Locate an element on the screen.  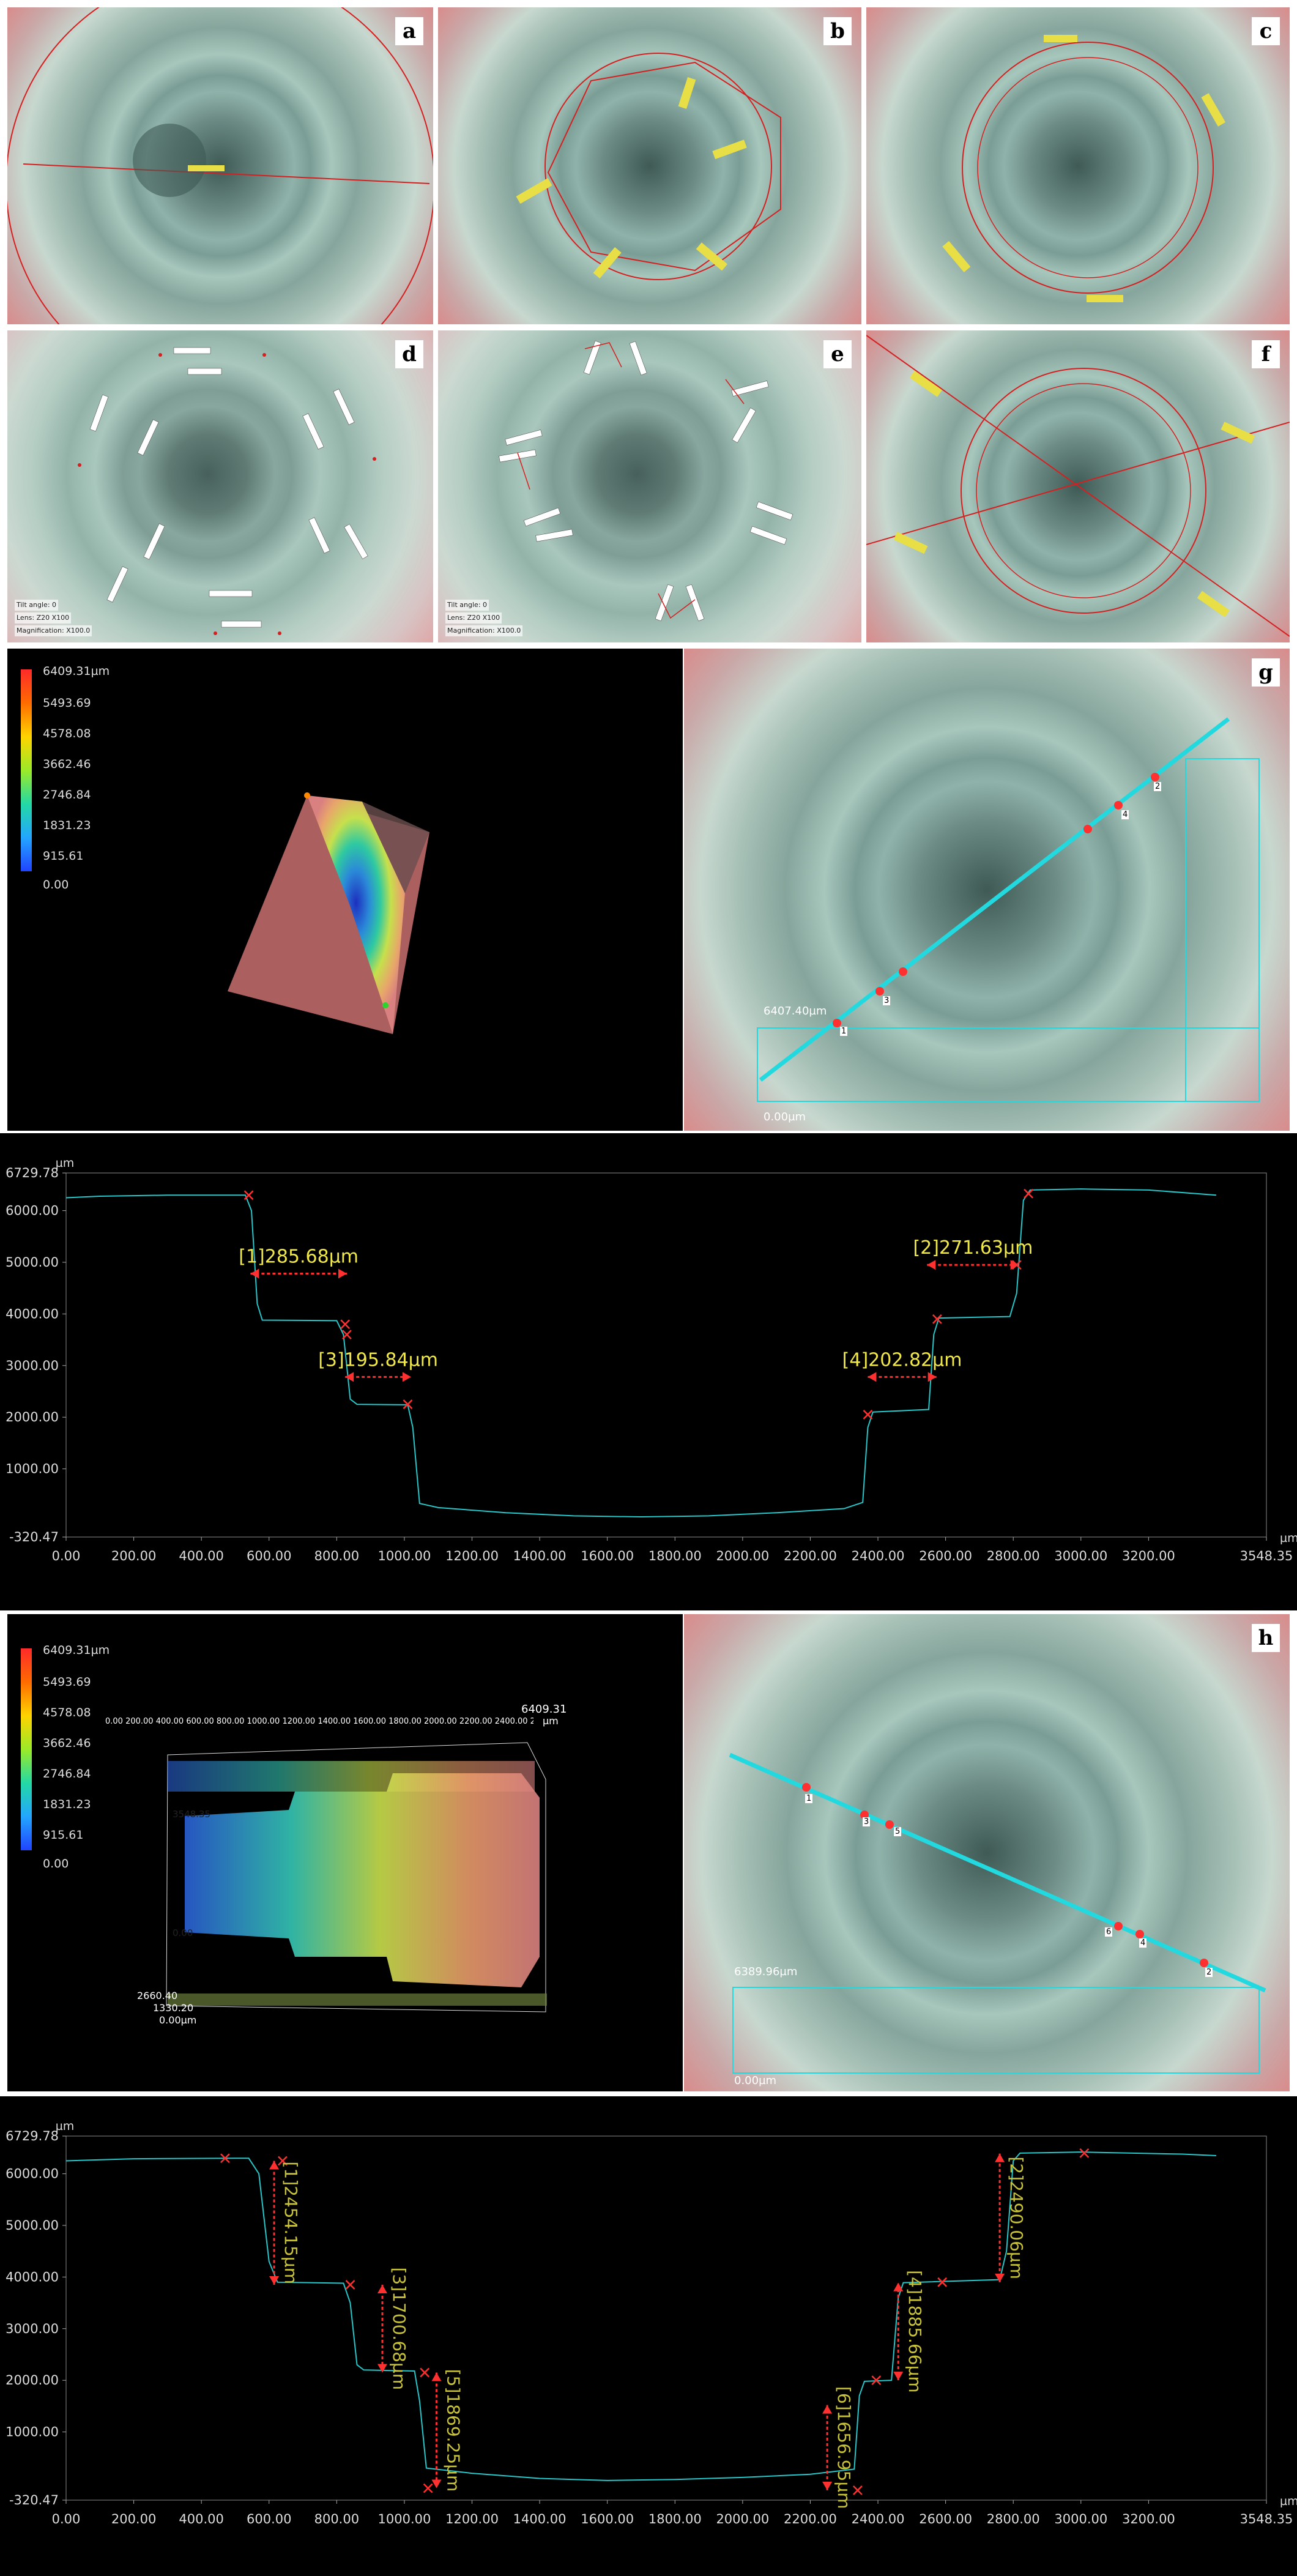
height-label: 6407.40µm is located at coordinates (795, 1011).